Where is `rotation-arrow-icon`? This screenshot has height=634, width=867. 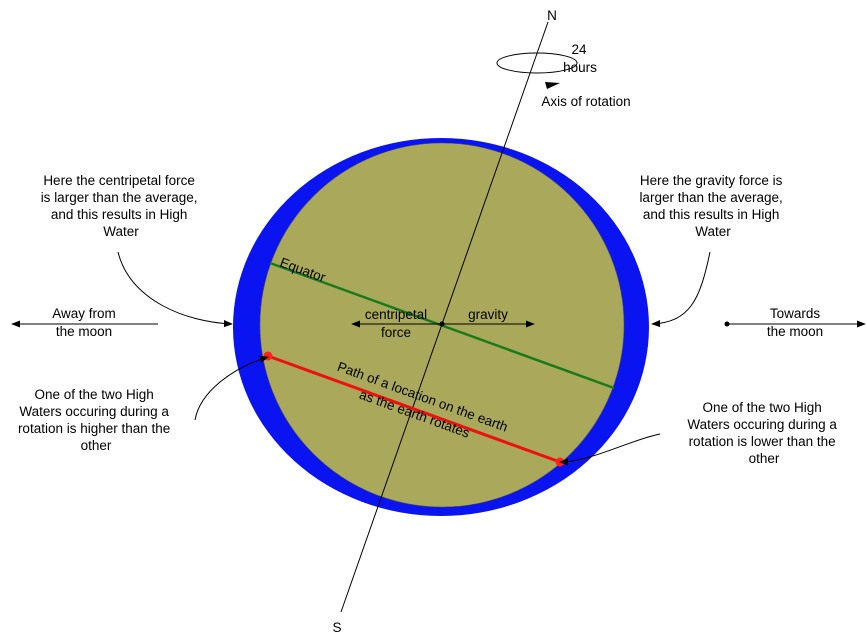
rotation-arrow-icon is located at coordinates (552, 85).